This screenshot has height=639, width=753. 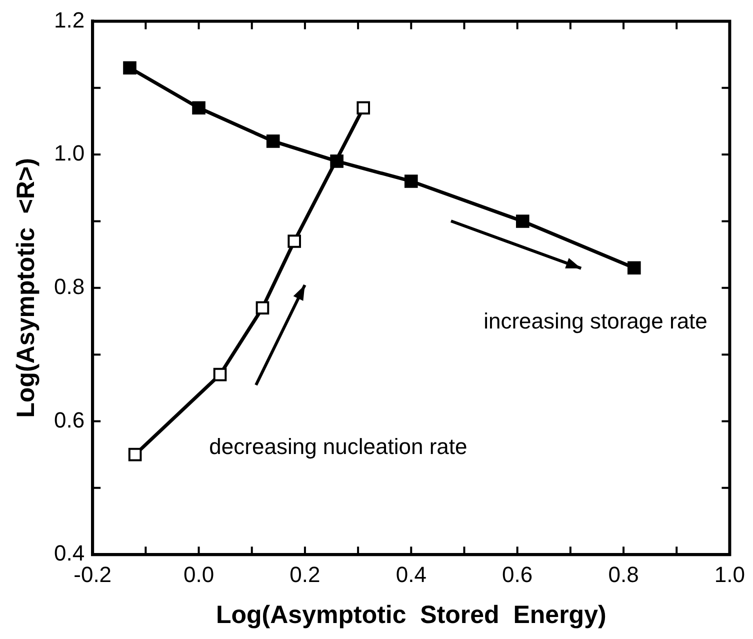 I want to click on x-tick-label: 0.8, so click(x=623, y=574).